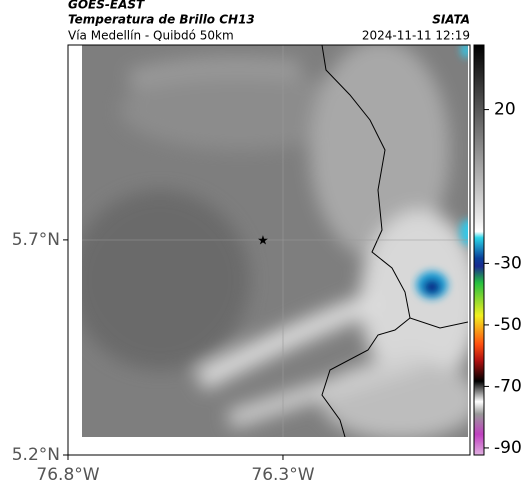 The width and height of the screenshot is (526, 491). What do you see at coordinates (36, 455) in the screenshot?
I see `y-tick-label: 5.2°N` at bounding box center [36, 455].